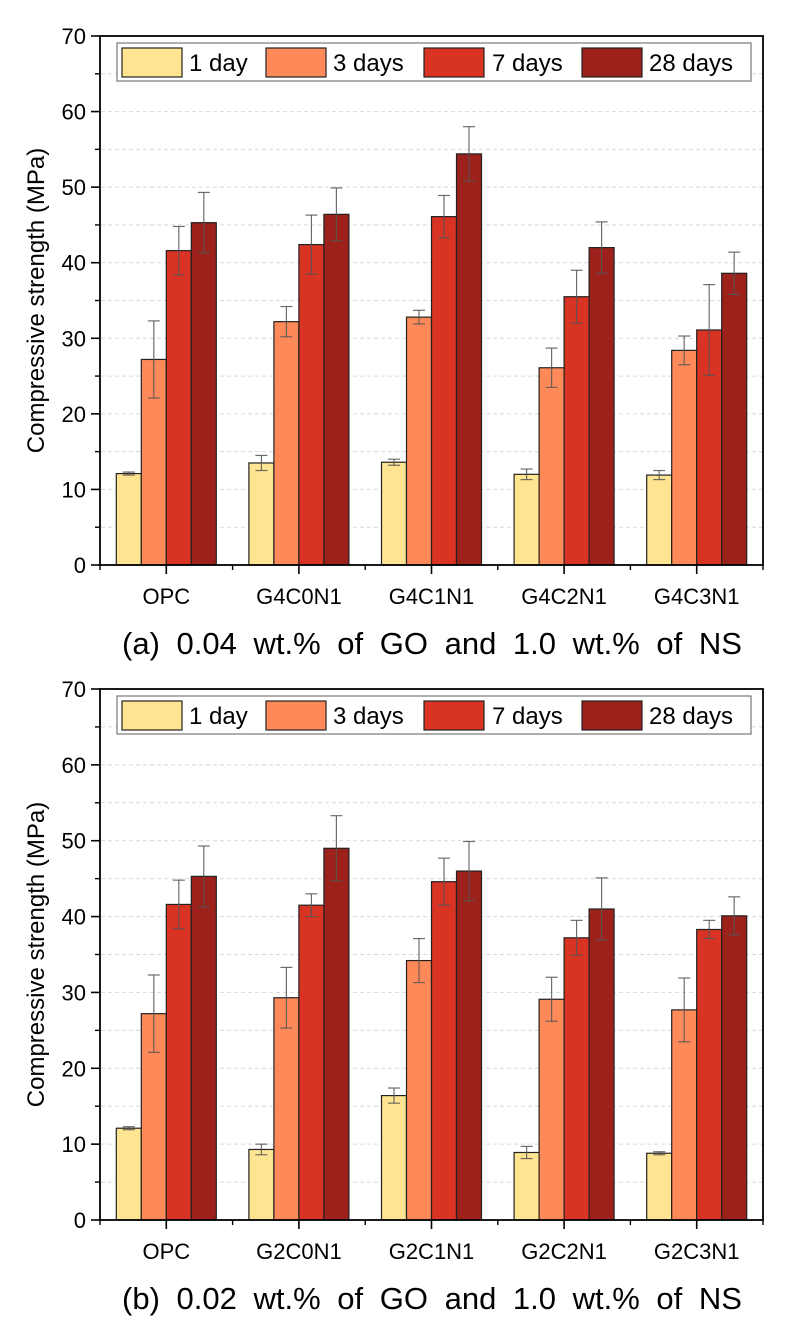 This screenshot has height=1339, width=804. I want to click on bar-group-g2c3n1, so click(697, 1058).